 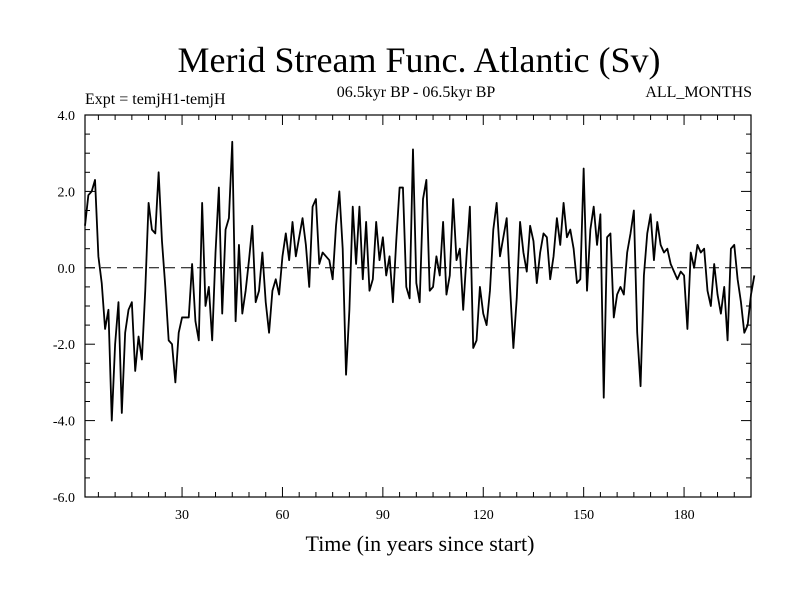 I want to click on chart-subtitle: 06.5kyr BP - 06.5kyr BP, so click(x=416, y=92).